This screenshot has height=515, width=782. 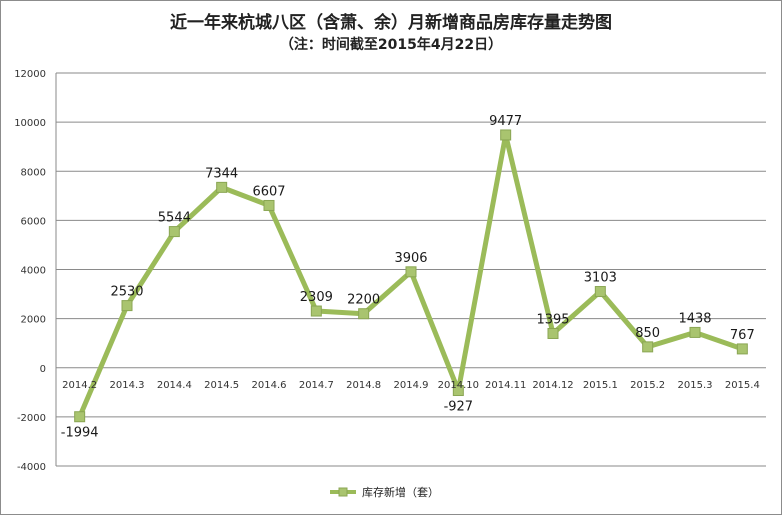 I want to click on x-tick-label: 2014.11, so click(x=505, y=385).